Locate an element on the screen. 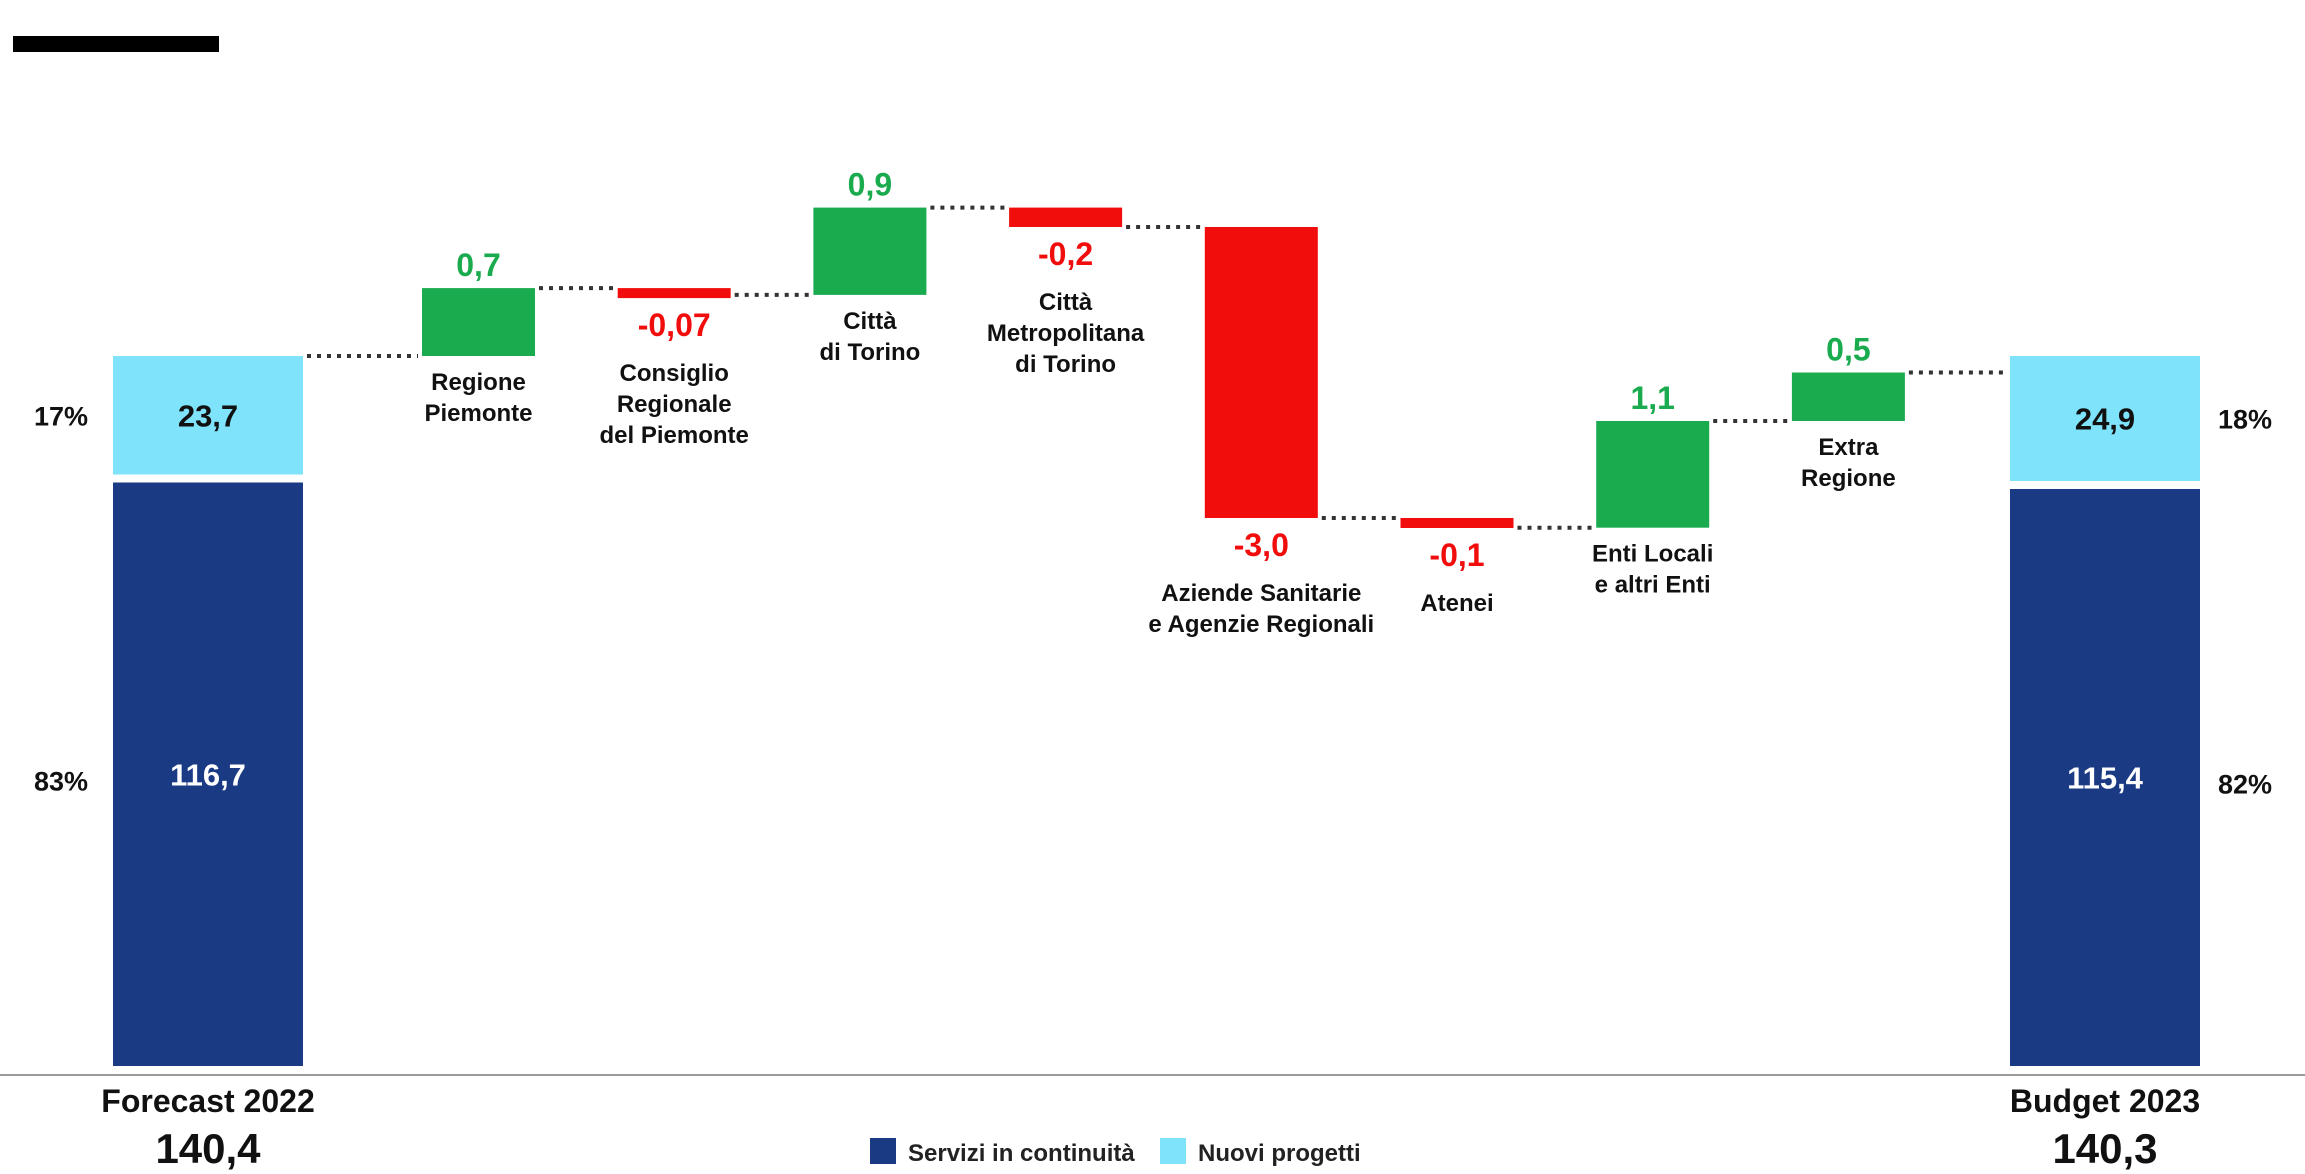  step-value-label-8: 0,5 is located at coordinates (1848, 349).